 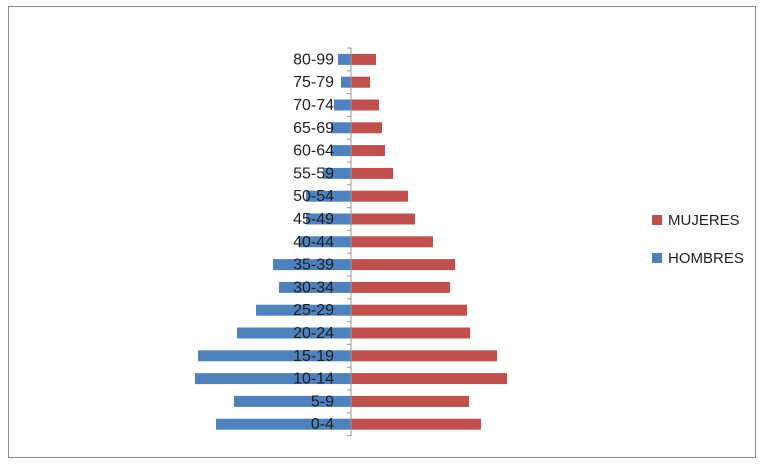 I want to click on category-label-40-44: 40-44, so click(x=313, y=242).